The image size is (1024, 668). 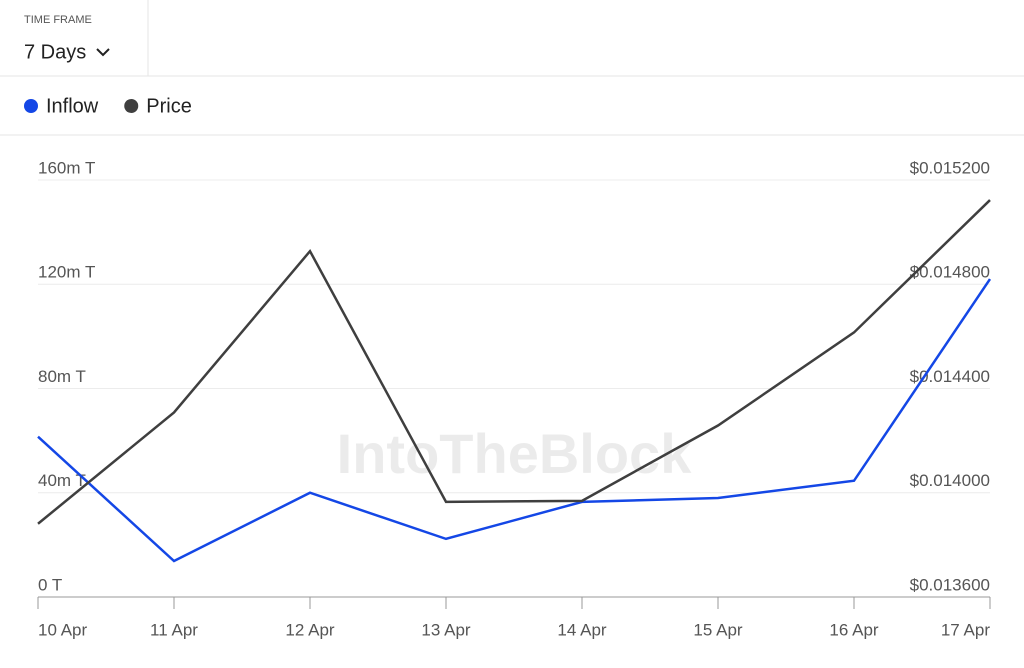 I want to click on y-tick-label: 0 T, so click(x=50, y=584).